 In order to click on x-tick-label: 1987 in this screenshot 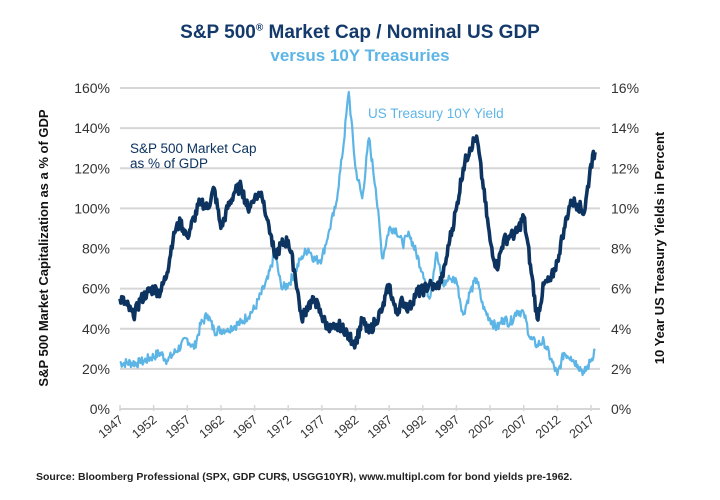, I will do `click(380, 427)`.